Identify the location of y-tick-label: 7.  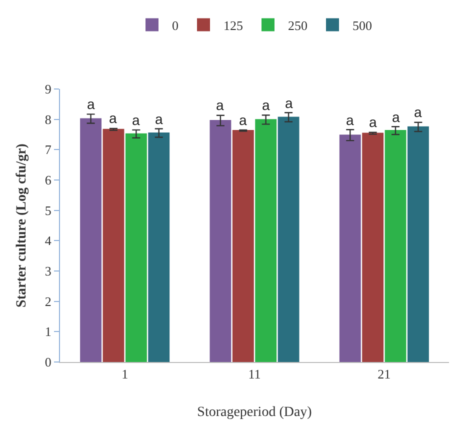
(48, 150).